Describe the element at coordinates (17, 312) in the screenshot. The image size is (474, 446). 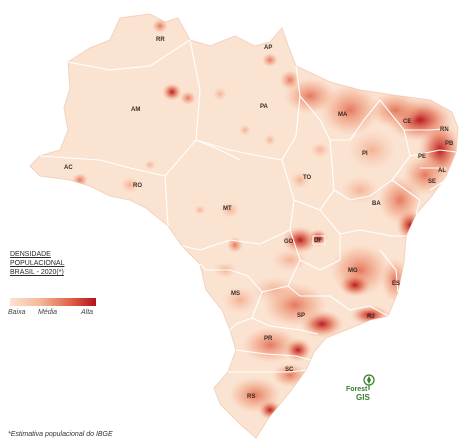
I see `legend-low-label: Baixa` at that location.